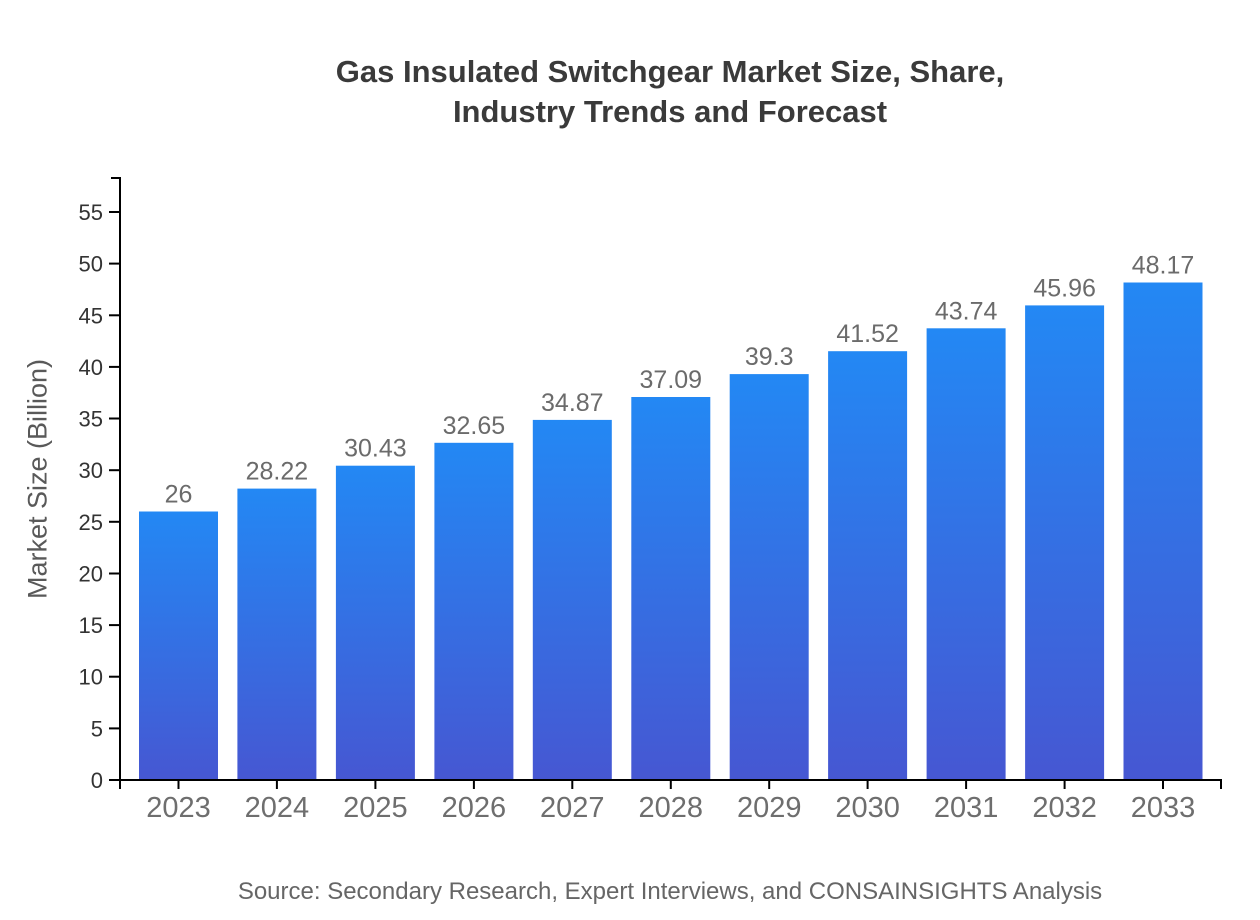 Image resolution: width=1260 pixels, height=920 pixels. Describe the element at coordinates (474, 611) in the screenshot. I see `bar-2026` at that location.